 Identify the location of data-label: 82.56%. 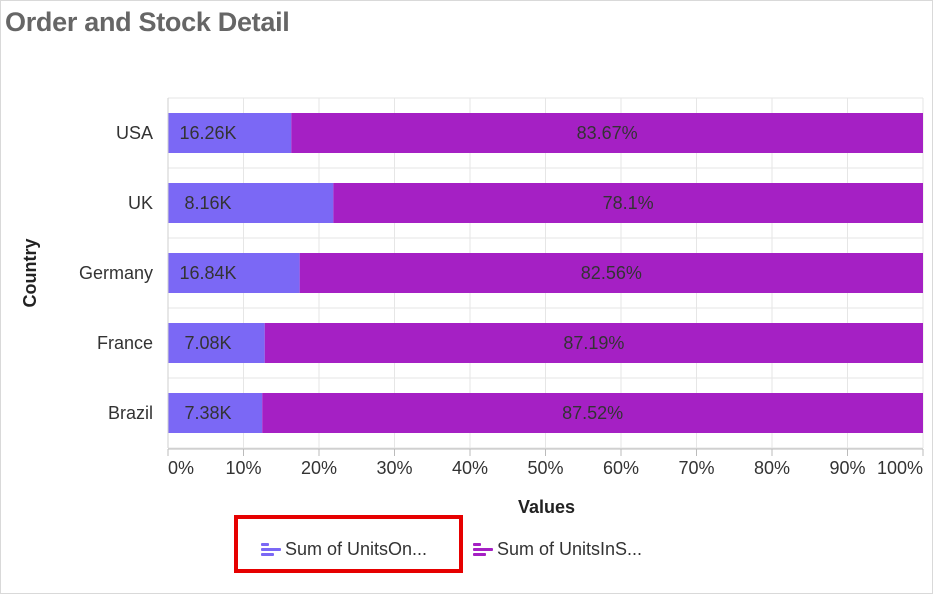
(611, 273).